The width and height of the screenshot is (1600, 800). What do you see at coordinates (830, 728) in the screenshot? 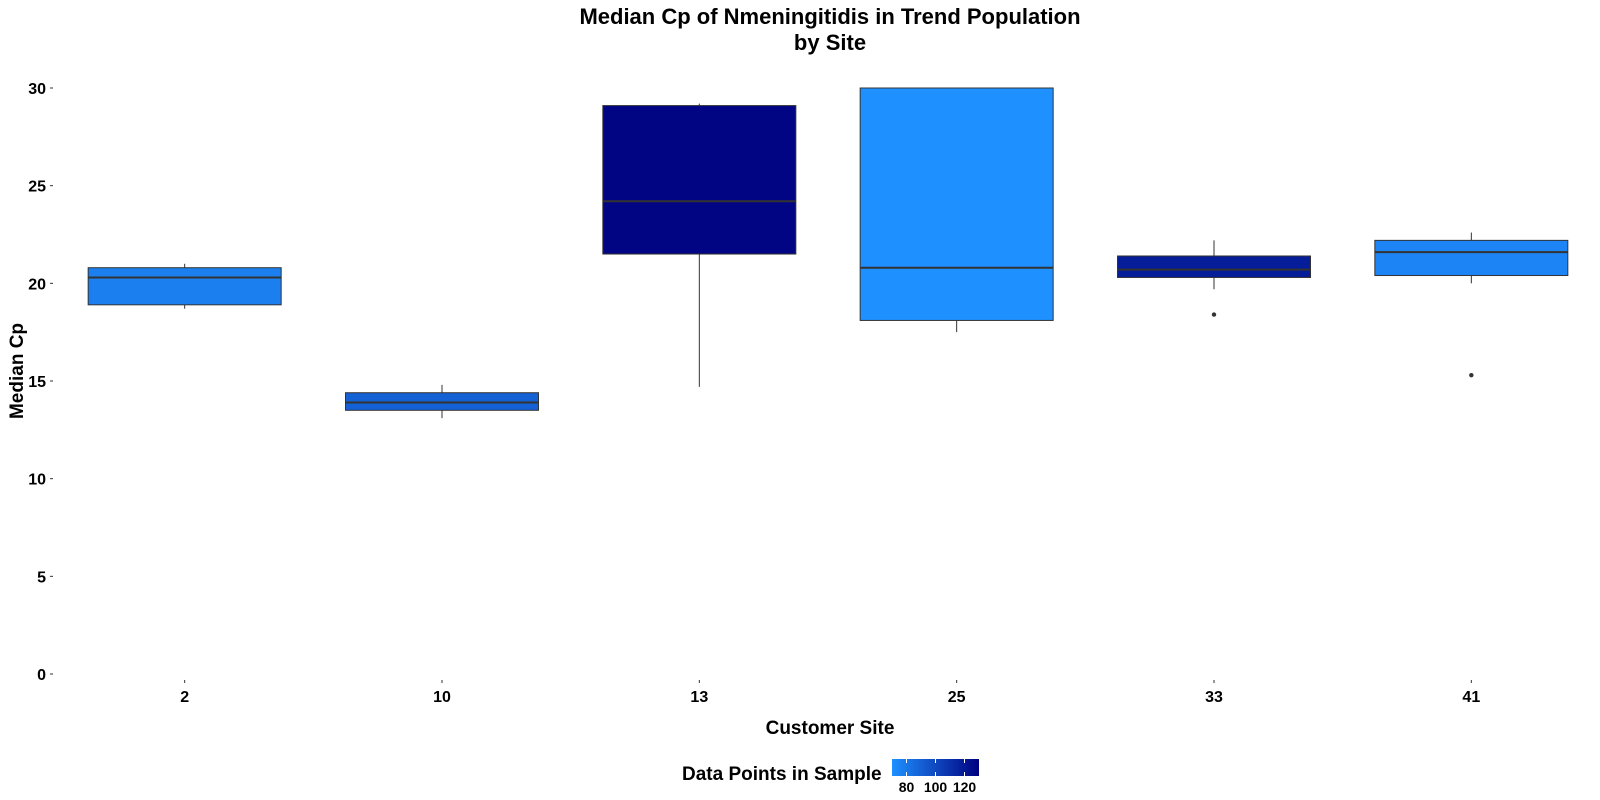
I see `x-axis-label: Customer Site` at bounding box center [830, 728].